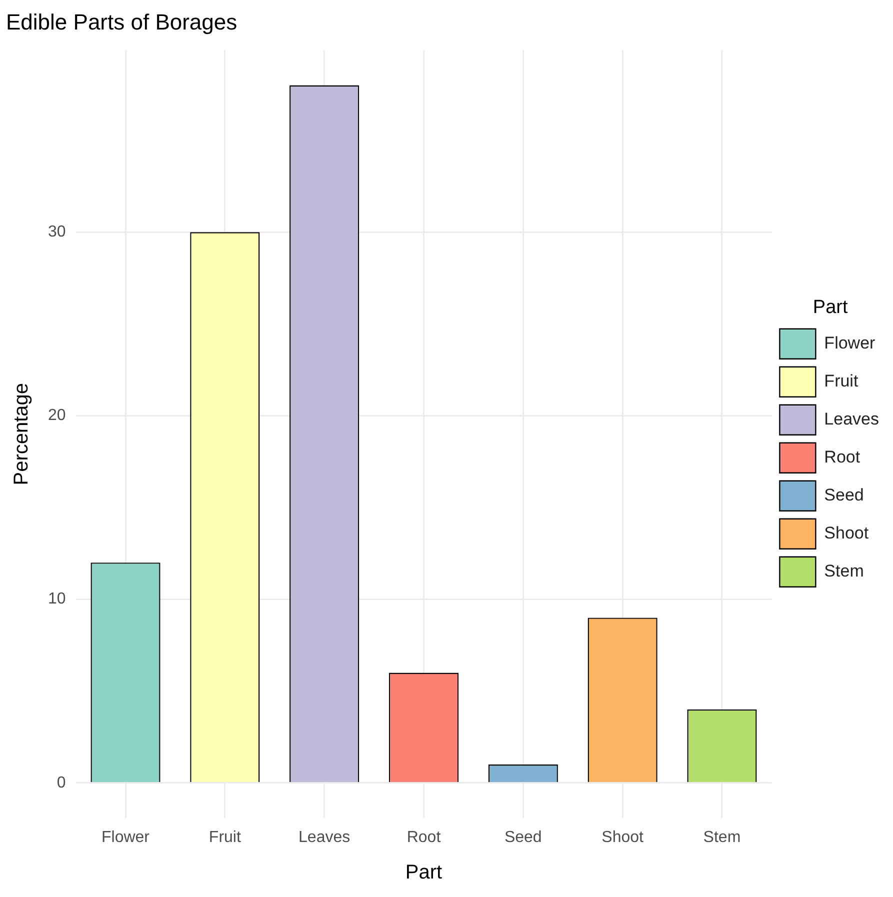  What do you see at coordinates (841, 381) in the screenshot?
I see `legend-label: Fruit` at bounding box center [841, 381].